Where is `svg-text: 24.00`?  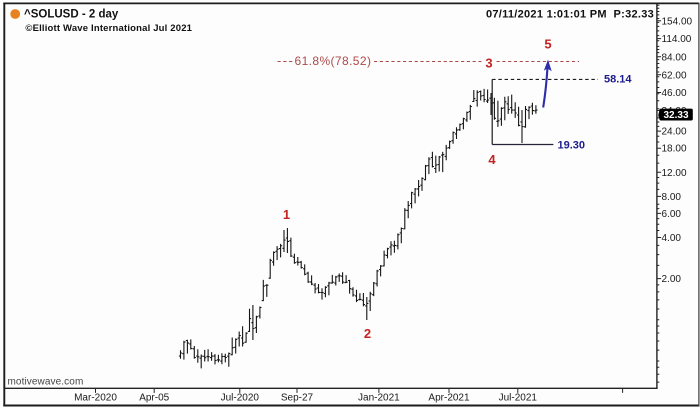 svg-text: 24.00 is located at coordinates (674, 132).